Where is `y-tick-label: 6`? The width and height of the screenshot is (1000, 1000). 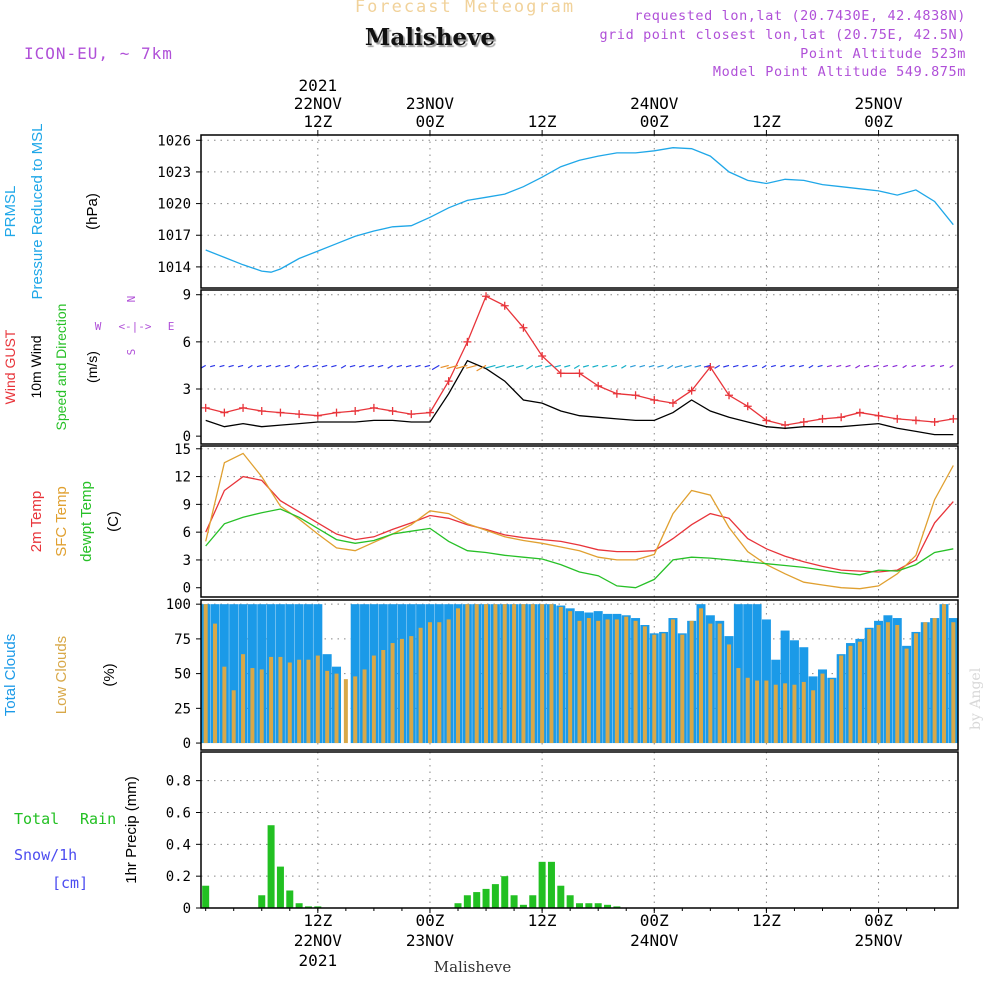 y-tick-label: 6 is located at coordinates (187, 343).